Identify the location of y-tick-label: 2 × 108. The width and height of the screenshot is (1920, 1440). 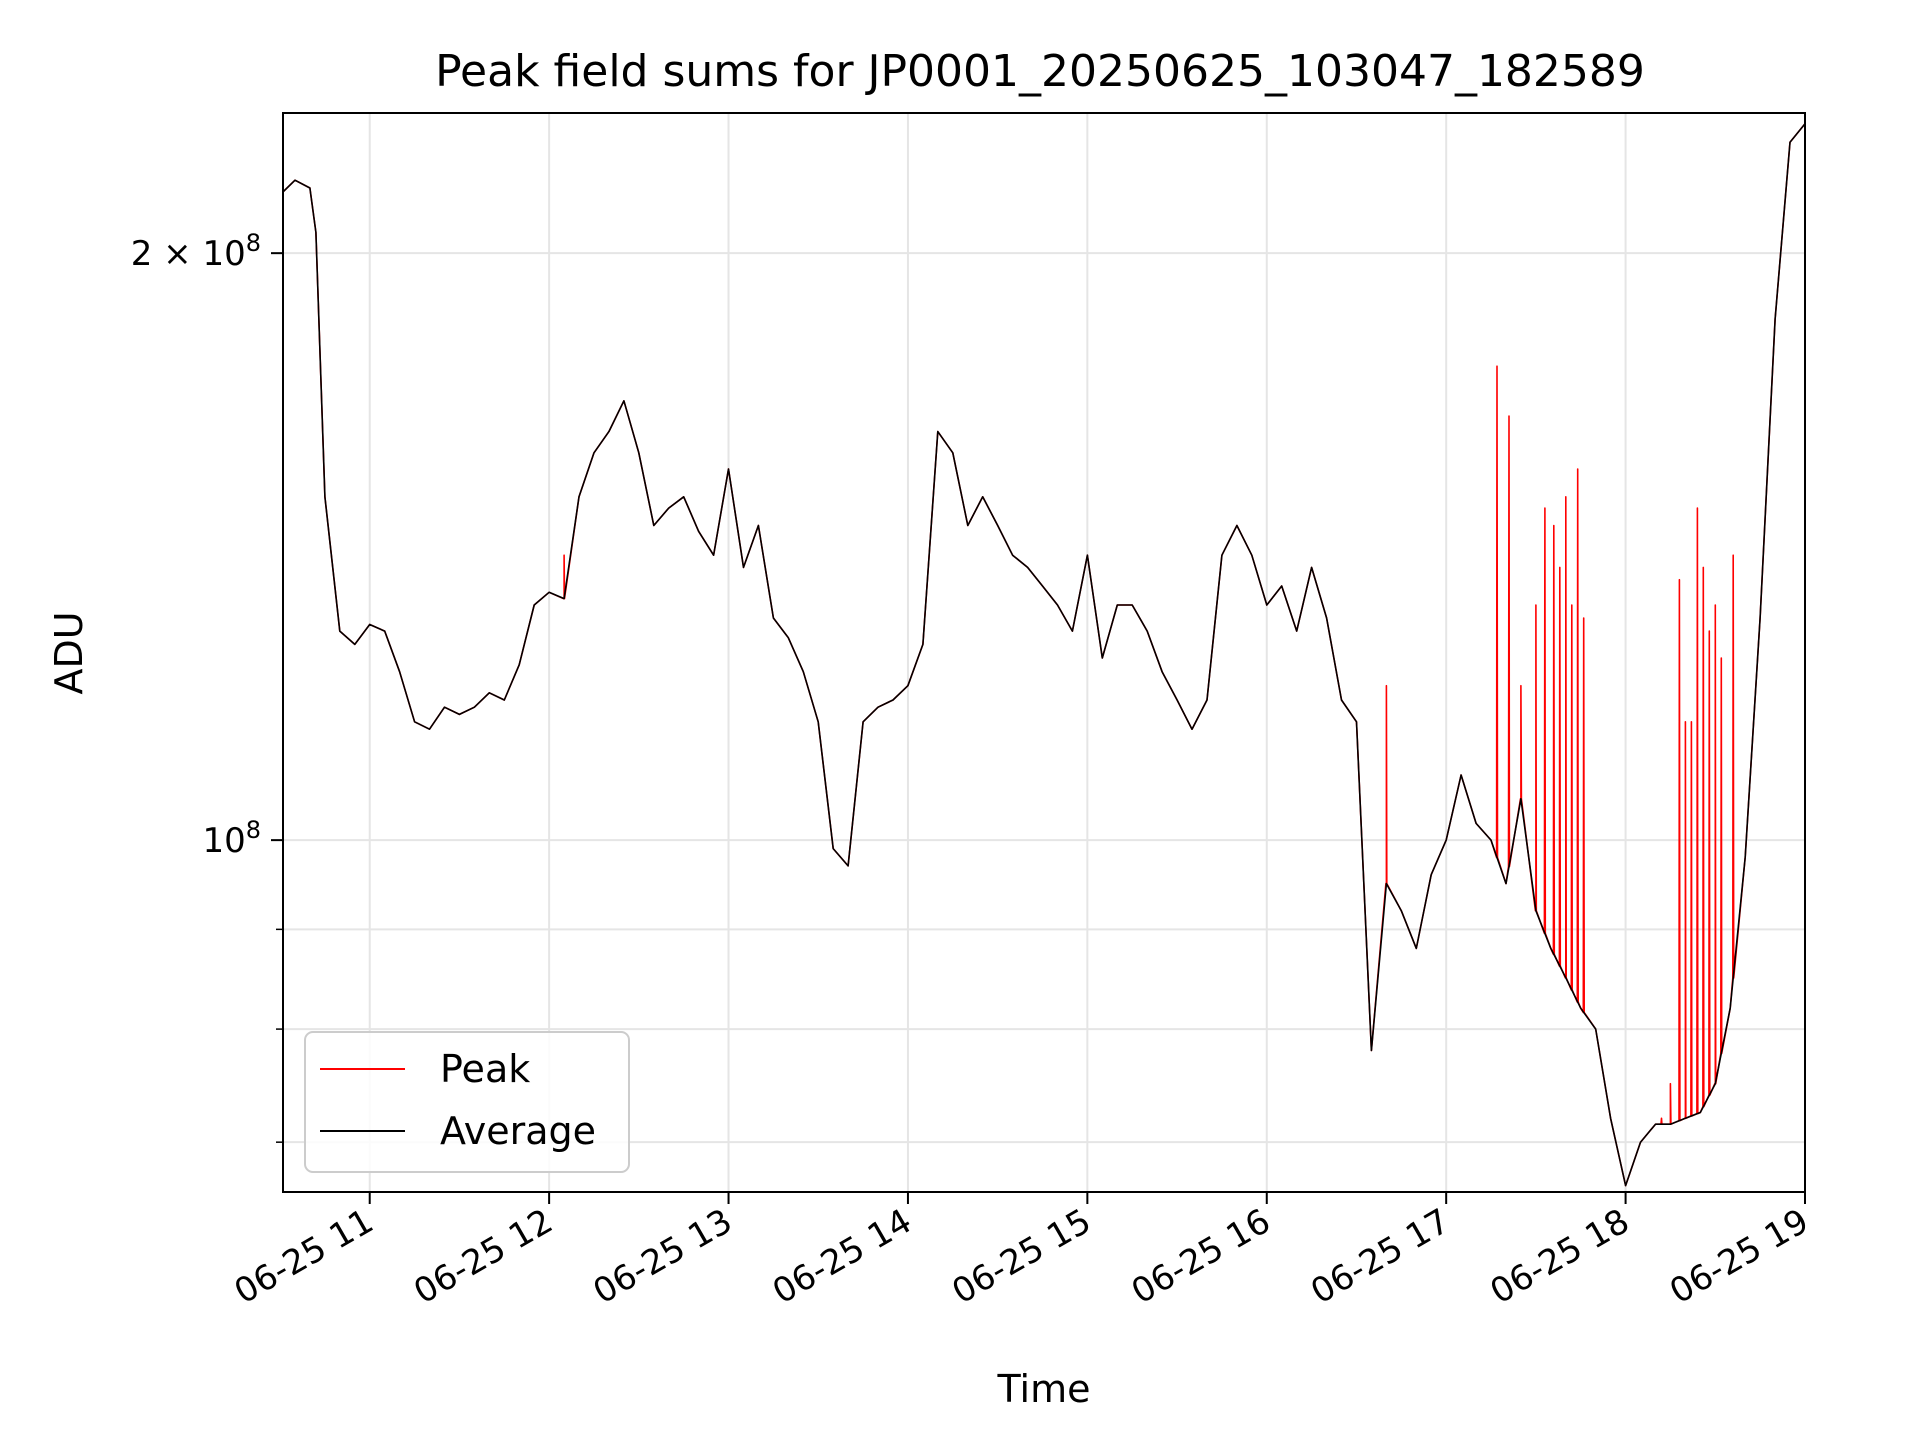
(196, 251).